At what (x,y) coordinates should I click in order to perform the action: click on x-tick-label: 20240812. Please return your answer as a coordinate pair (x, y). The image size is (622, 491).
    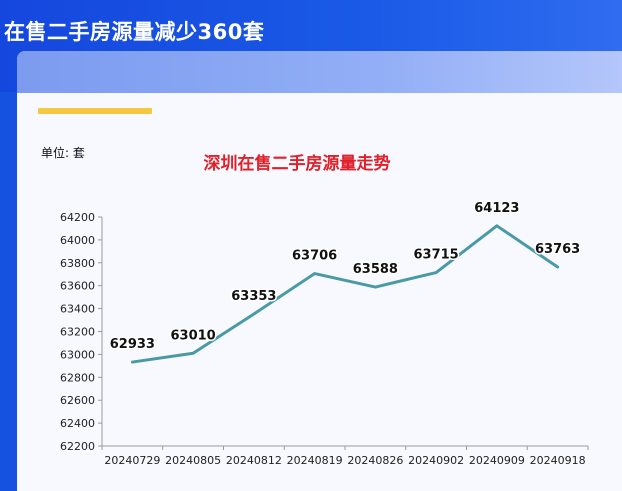
    Looking at the image, I should click on (254, 460).